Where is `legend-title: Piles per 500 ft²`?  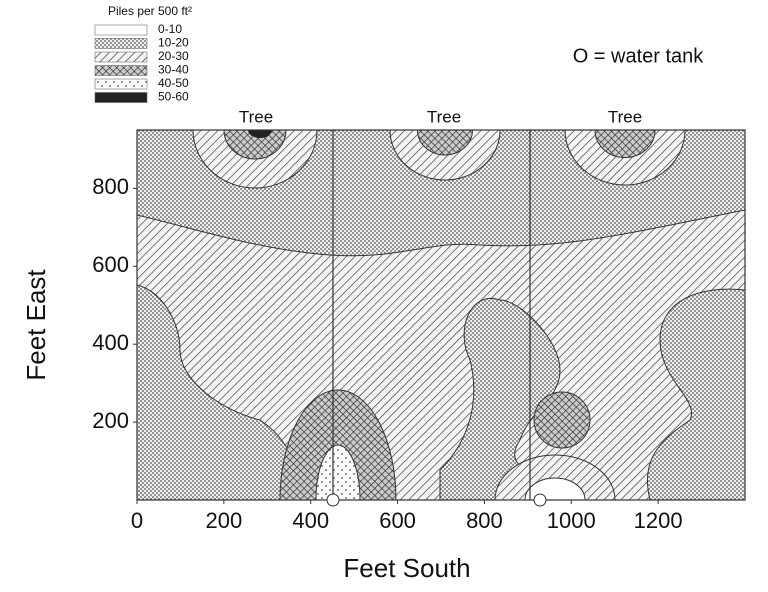
legend-title: Piles per 500 ft² is located at coordinates (150, 11).